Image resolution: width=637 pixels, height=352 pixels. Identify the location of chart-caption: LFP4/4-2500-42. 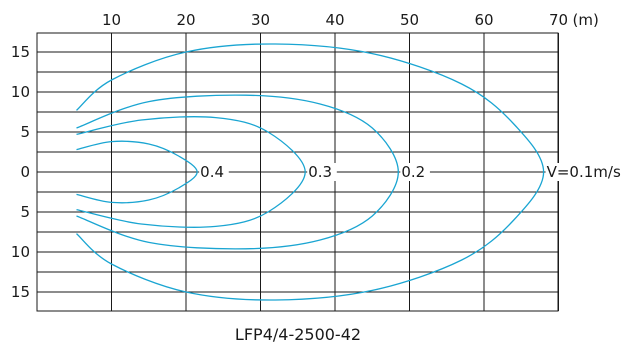
(298, 334).